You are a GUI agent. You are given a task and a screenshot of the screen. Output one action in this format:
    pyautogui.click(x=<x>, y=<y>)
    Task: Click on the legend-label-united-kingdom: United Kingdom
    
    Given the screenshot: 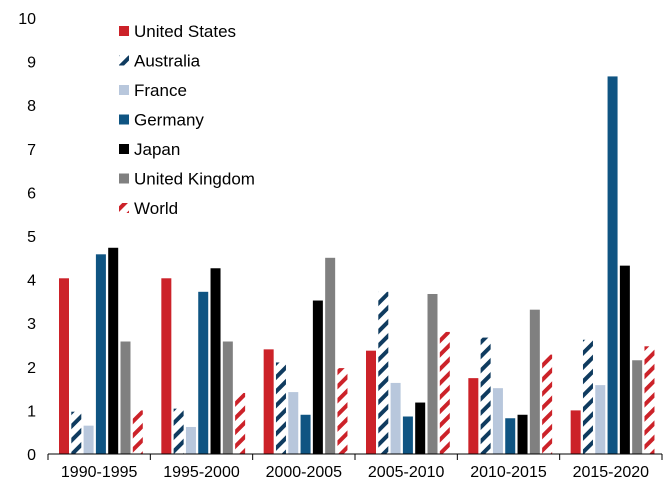 What is the action you would take?
    pyautogui.click(x=194, y=179)
    